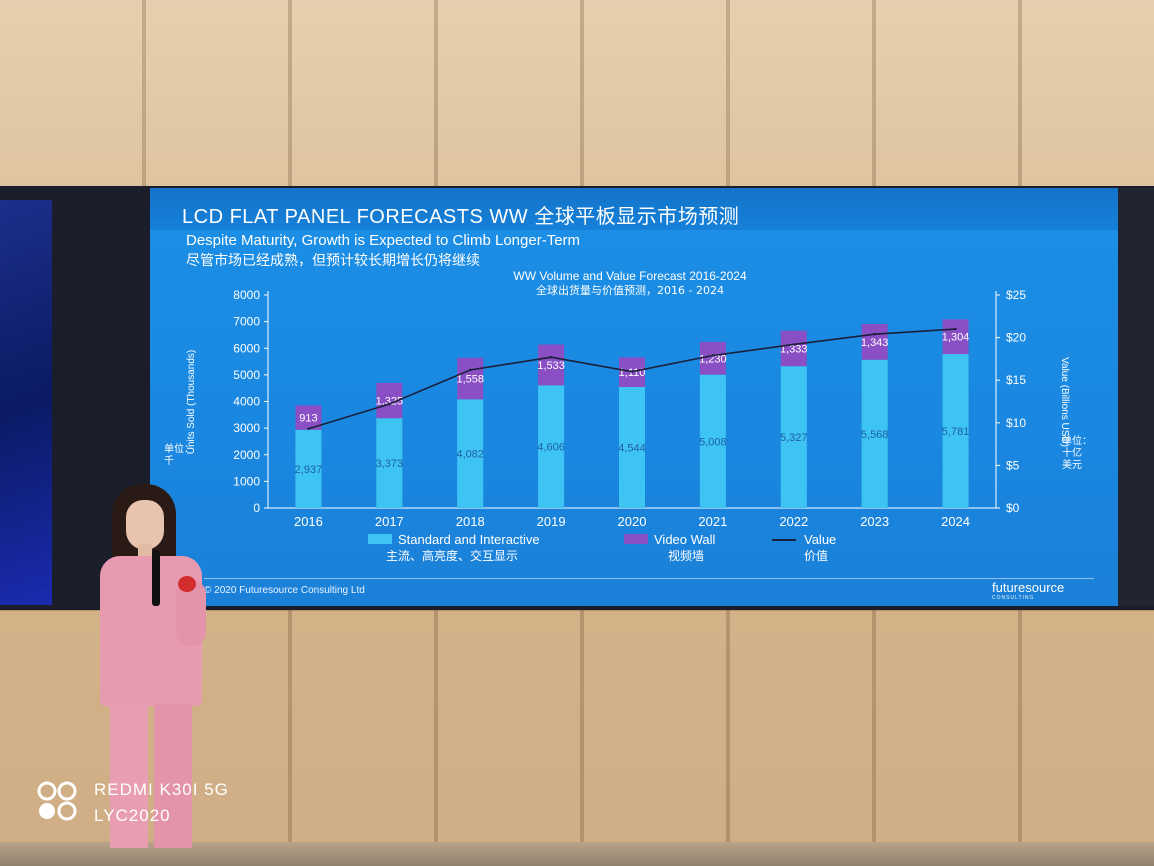 Image resolution: width=1154 pixels, height=866 pixels. Describe the element at coordinates (246, 322) in the screenshot. I see `y-tick-label: 7000` at that location.